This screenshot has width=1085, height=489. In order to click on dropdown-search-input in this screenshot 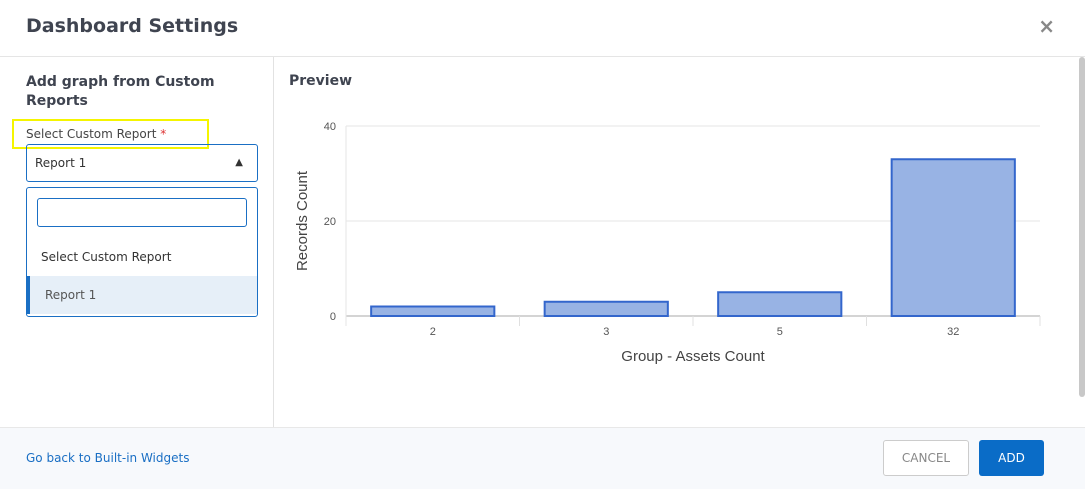, I will do `click(142, 212)`.